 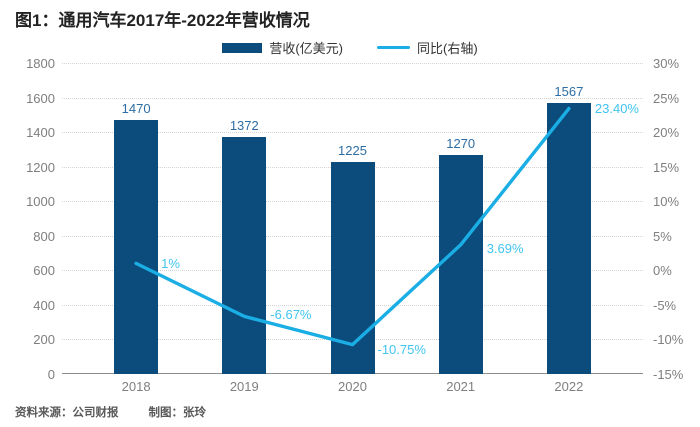 What do you see at coordinates (662, 271) in the screenshot?
I see `y-right-tick-label: 0%` at bounding box center [662, 271].